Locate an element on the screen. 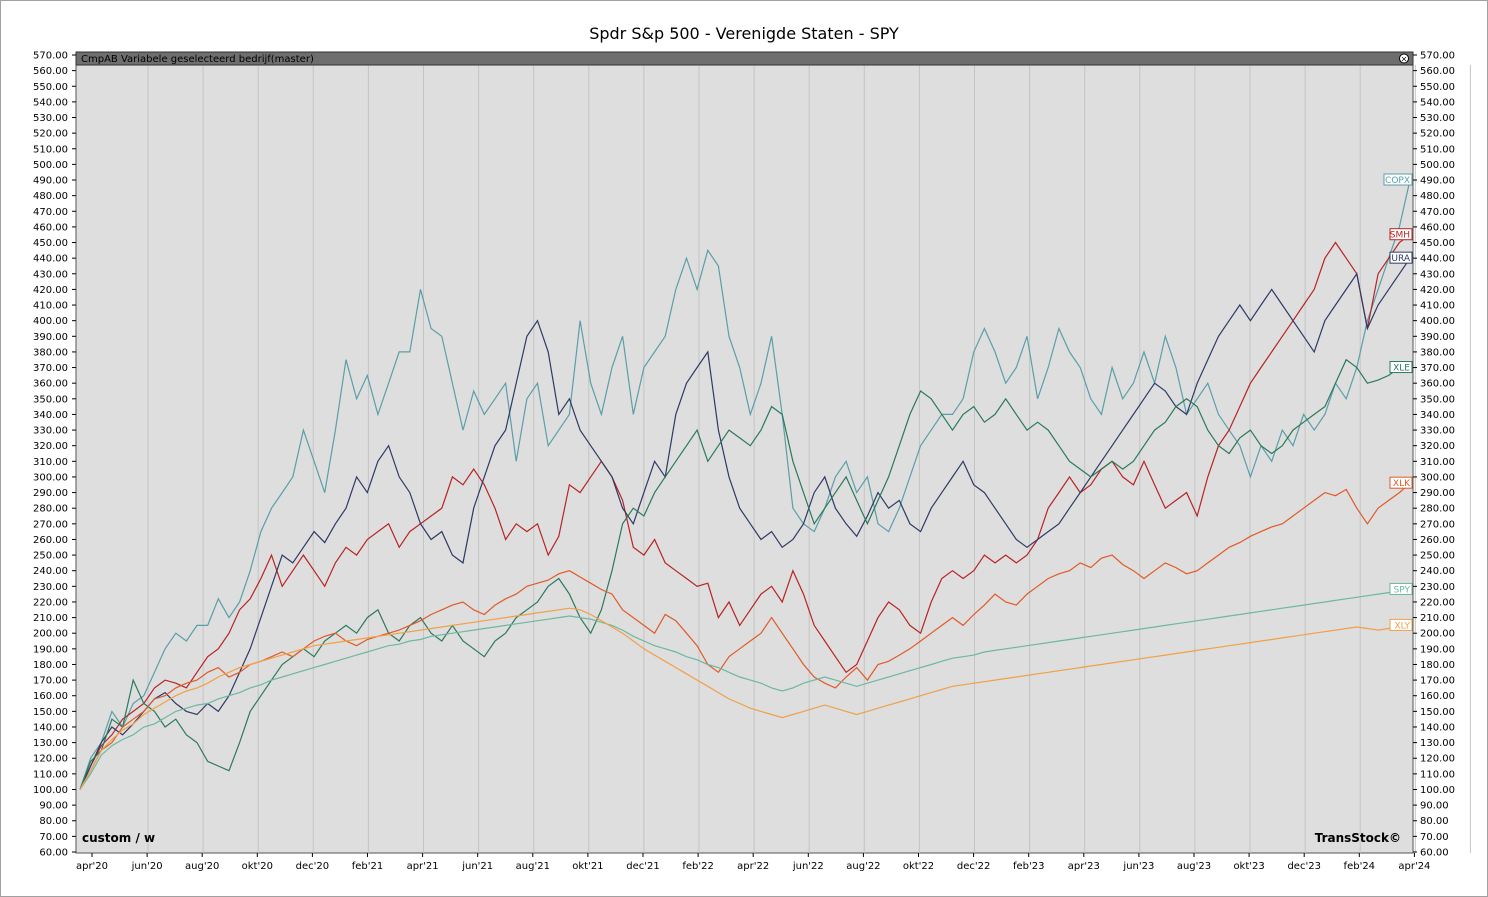  series-label-text: XLK is located at coordinates (1402, 484).